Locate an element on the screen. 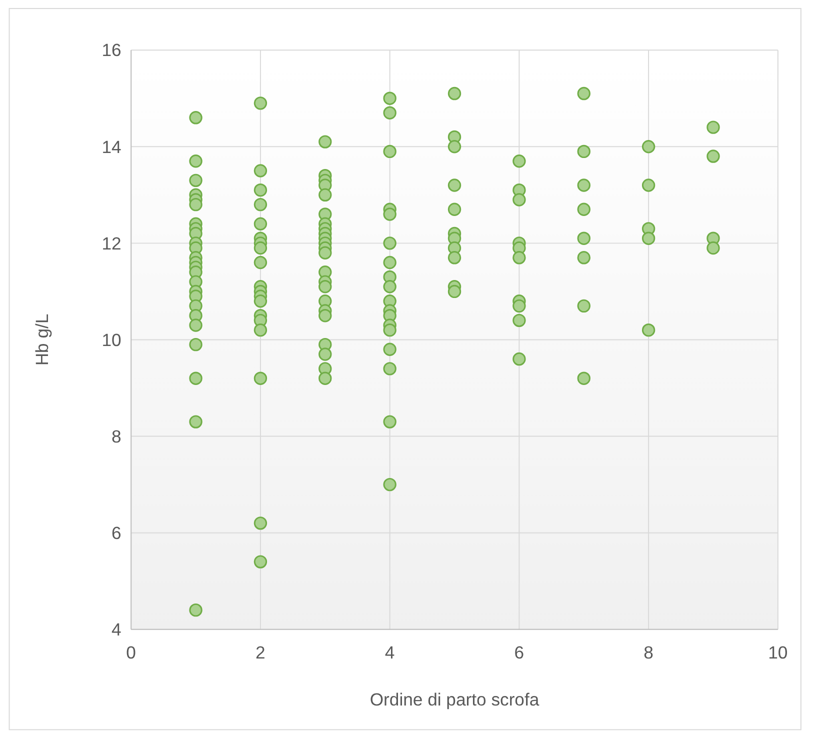 The width and height of the screenshot is (818, 746). y-tick-label: 4 is located at coordinates (117, 630).